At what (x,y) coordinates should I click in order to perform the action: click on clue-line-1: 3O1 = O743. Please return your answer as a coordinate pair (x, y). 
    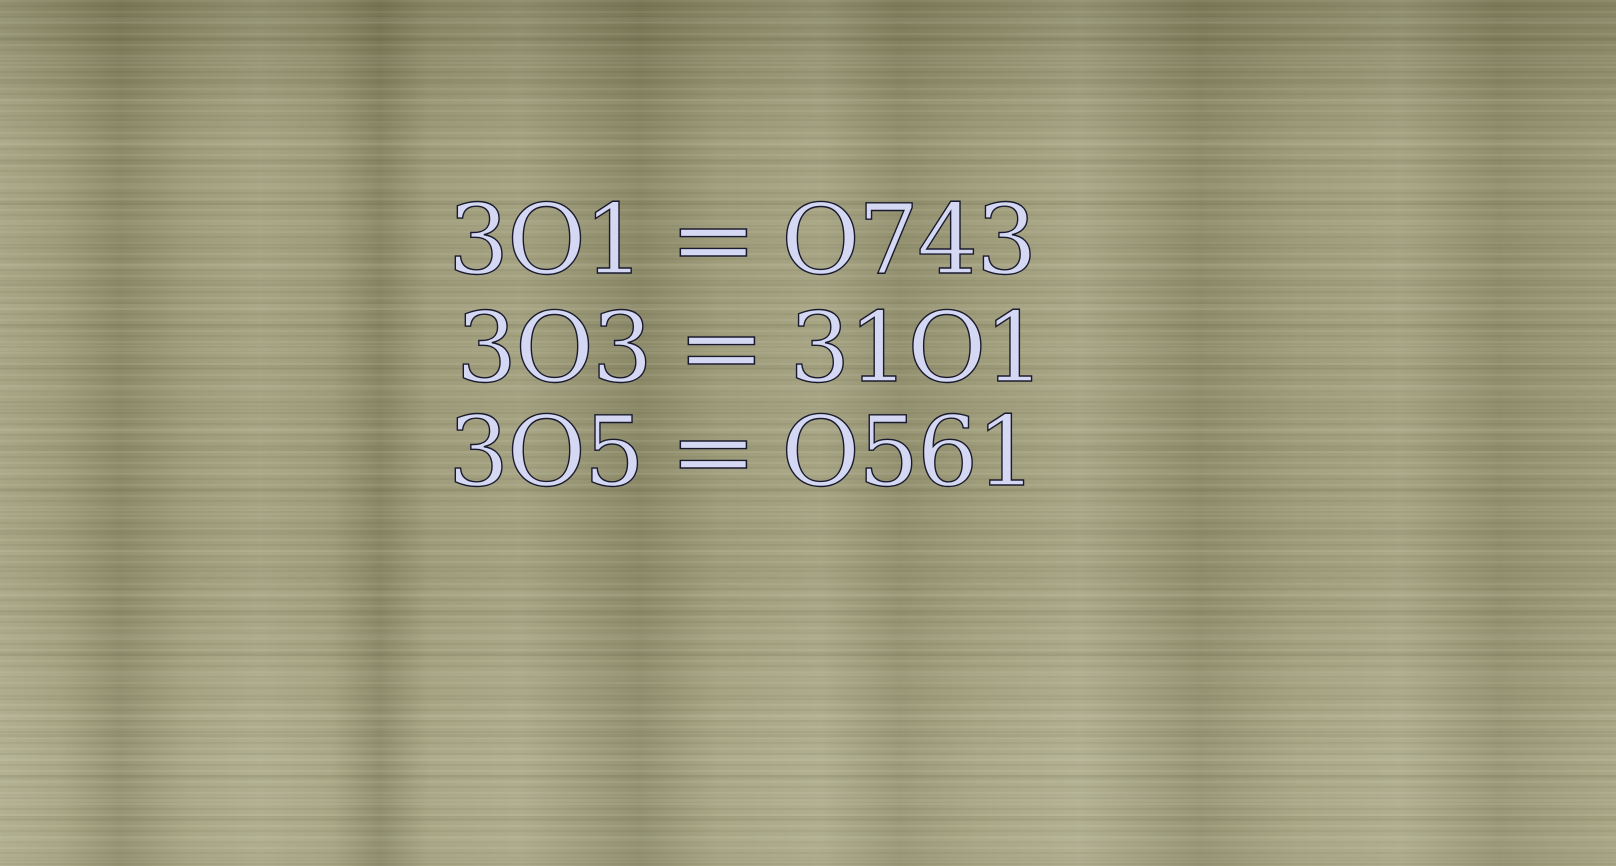
    Looking at the image, I should click on (742, 240).